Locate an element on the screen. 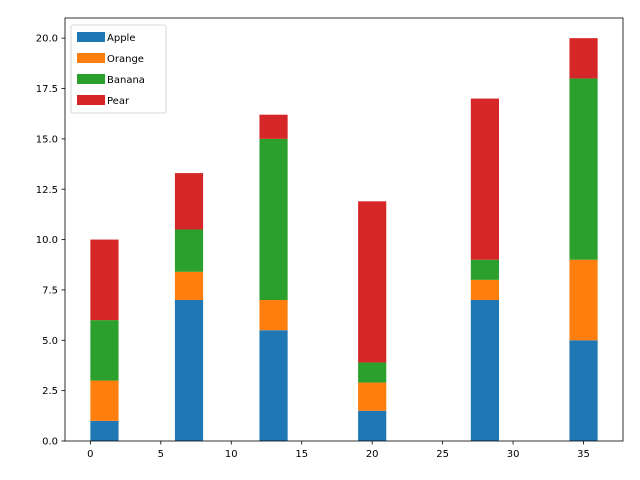  x-tick-label: 0 is located at coordinates (90, 454).